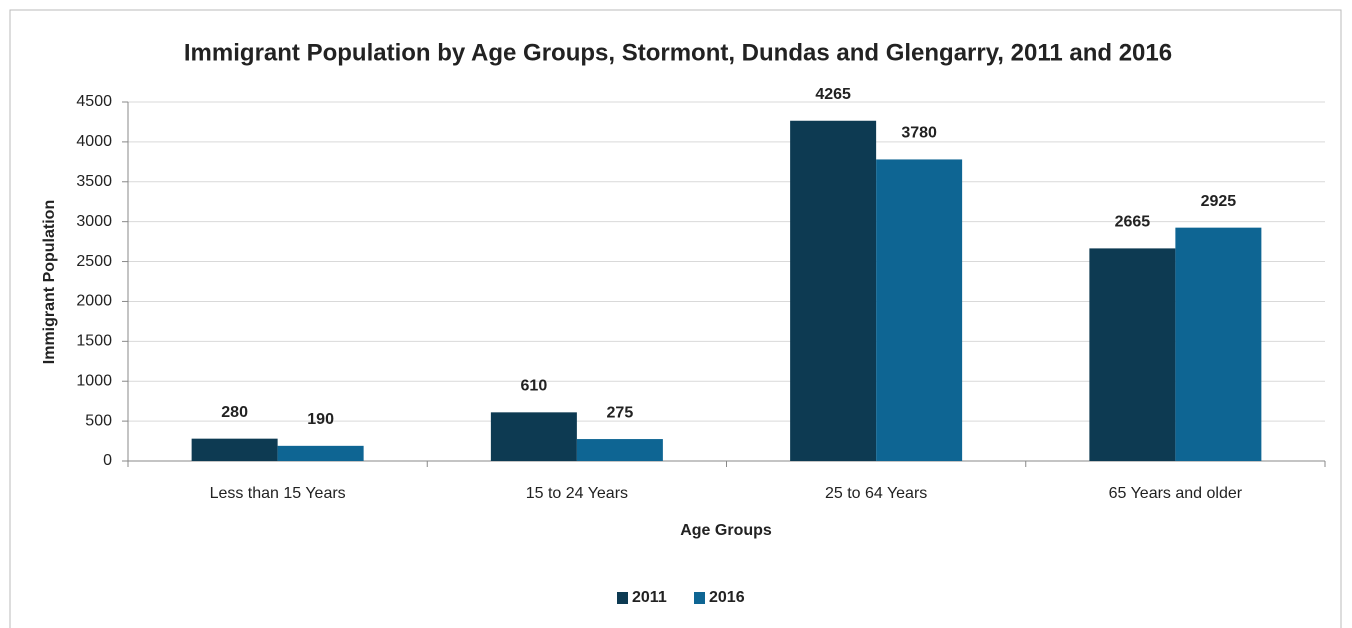 The image size is (1352, 628). I want to click on x-tick-label: 15 to 24 Years, so click(577, 493).